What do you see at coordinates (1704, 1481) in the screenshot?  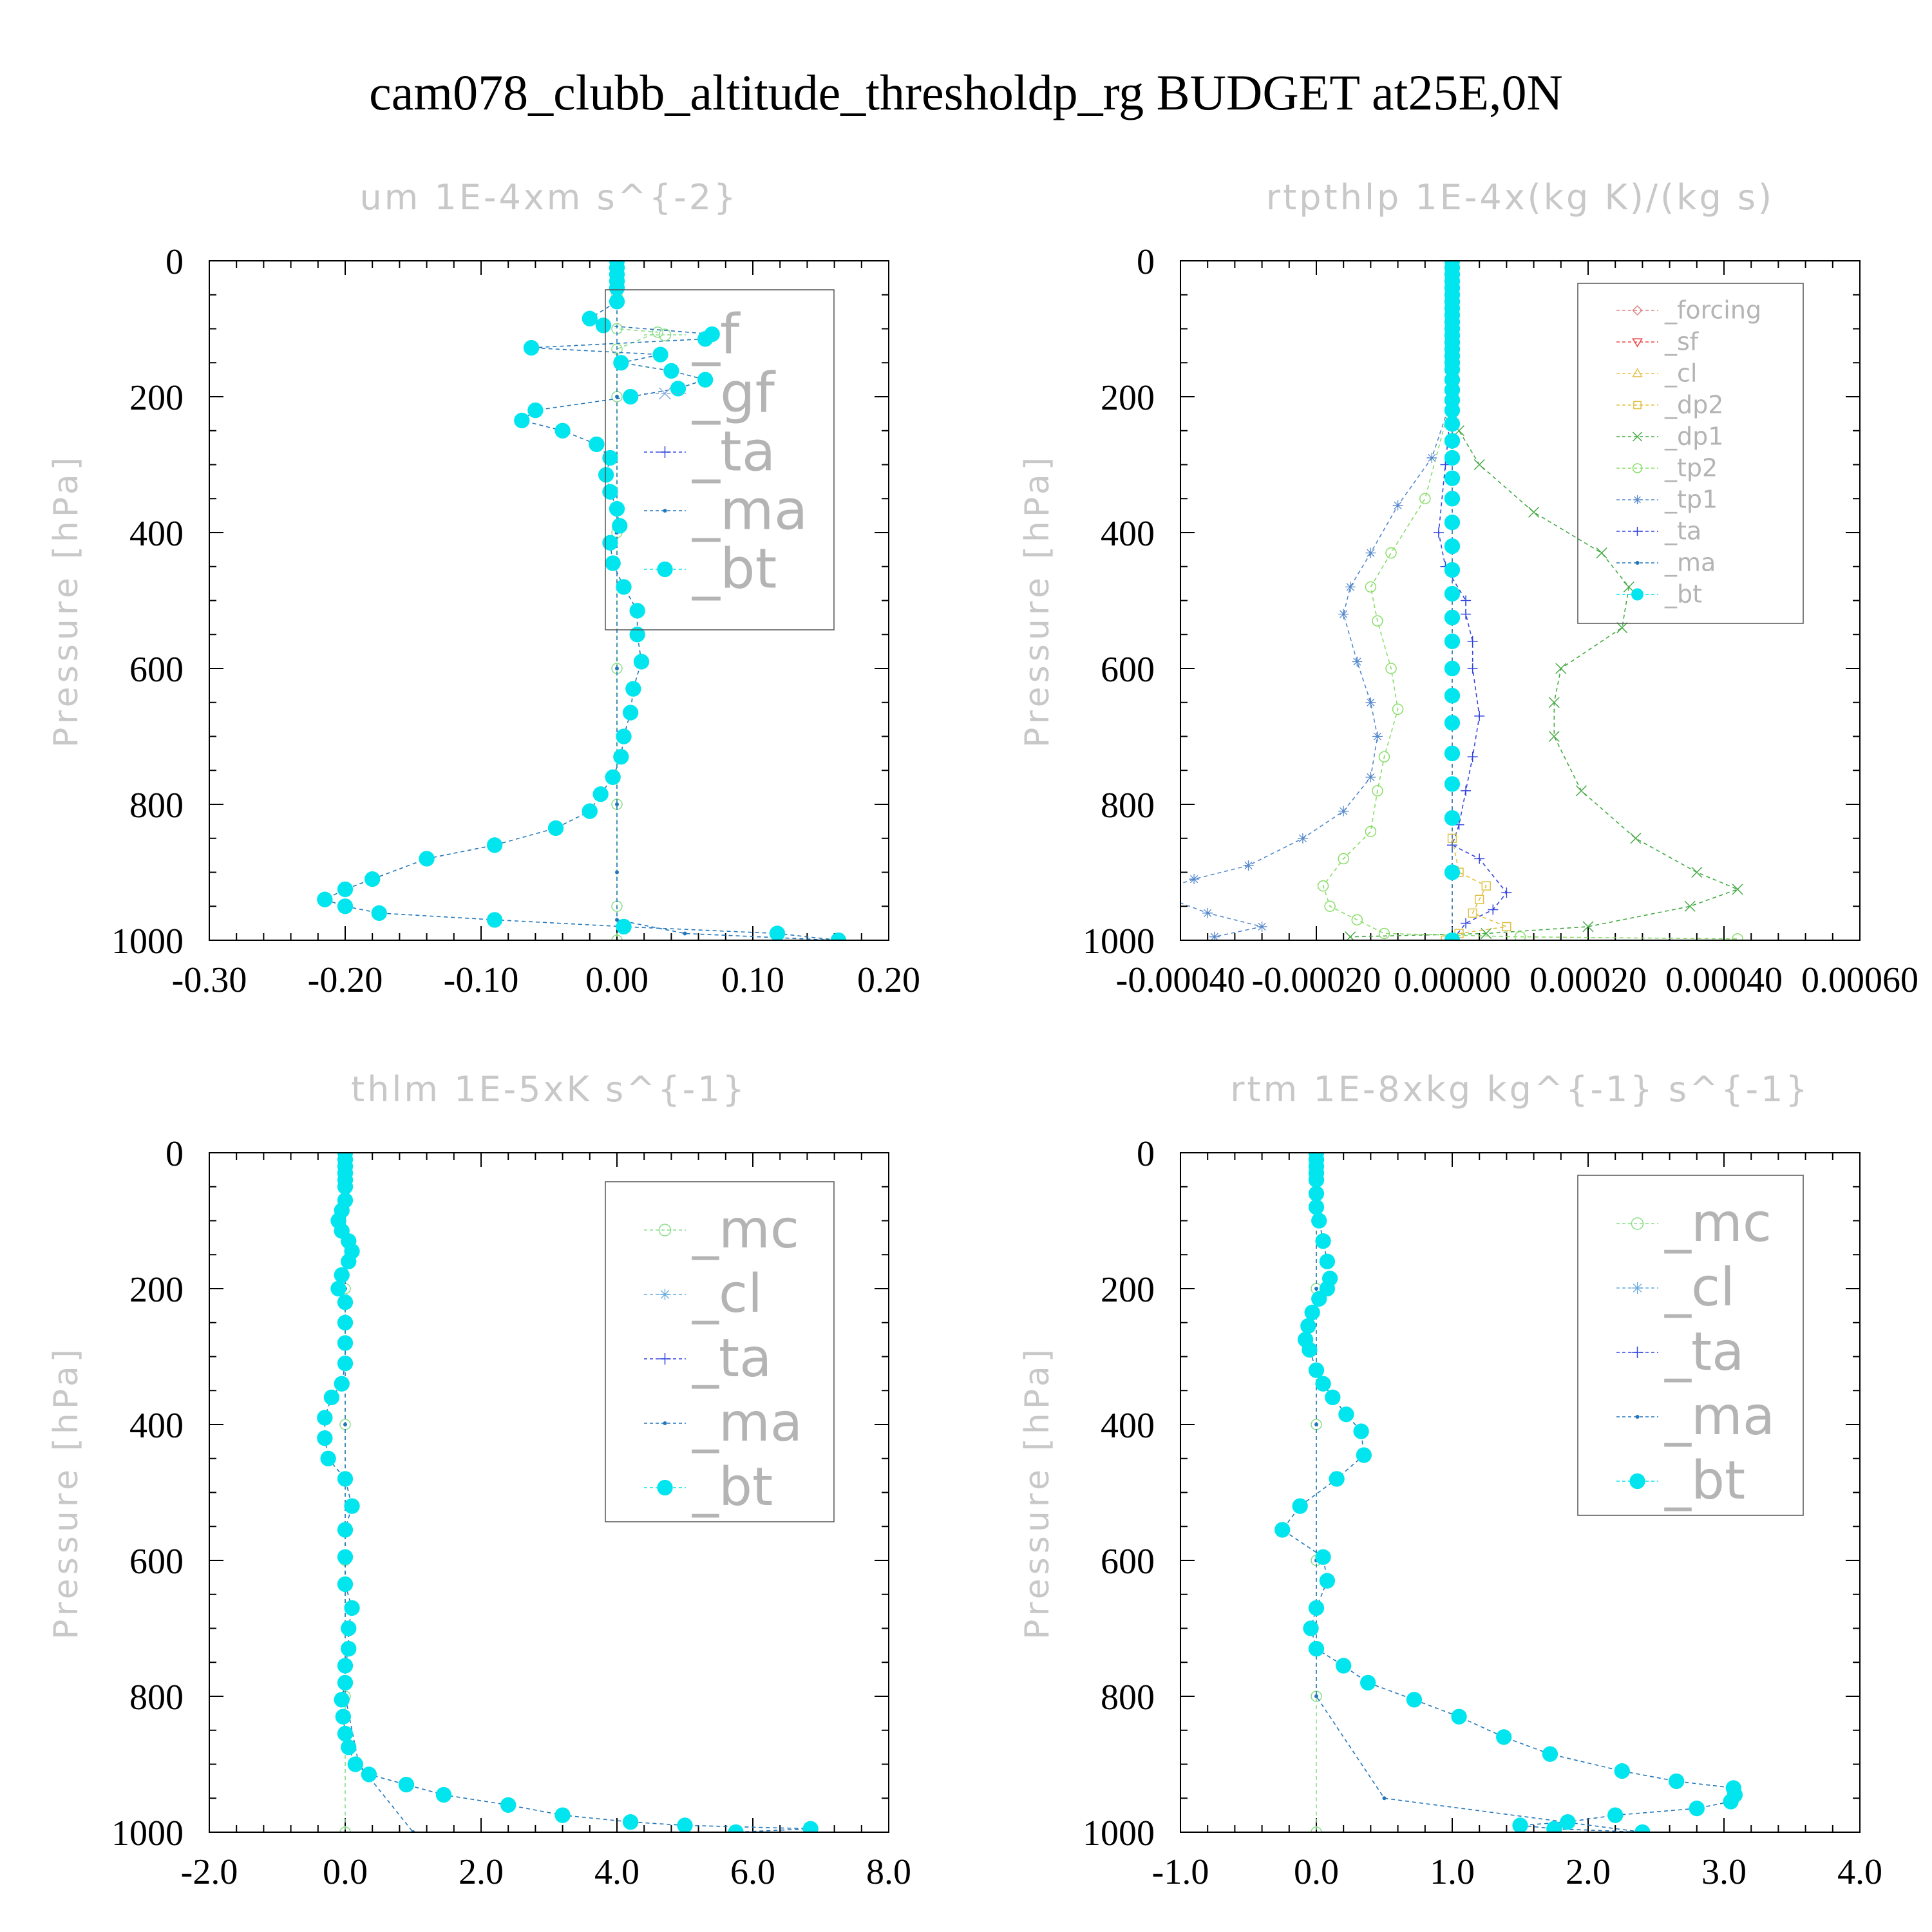 I see `legend-label: _bt` at bounding box center [1704, 1481].